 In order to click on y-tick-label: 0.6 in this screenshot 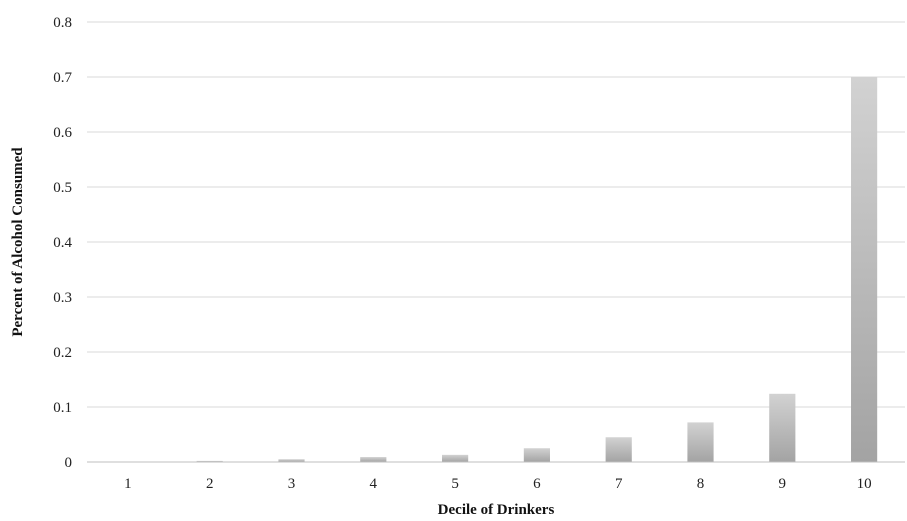, I will do `click(62, 133)`.